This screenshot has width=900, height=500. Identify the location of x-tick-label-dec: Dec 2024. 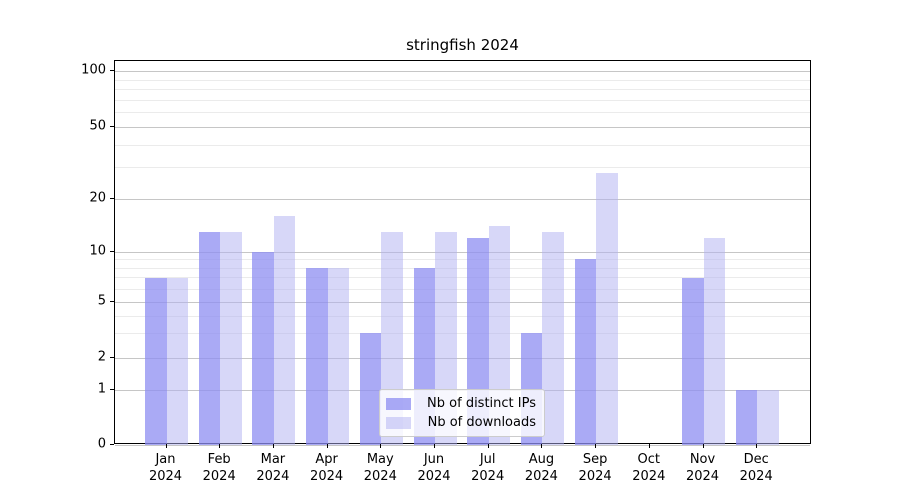
(756, 468).